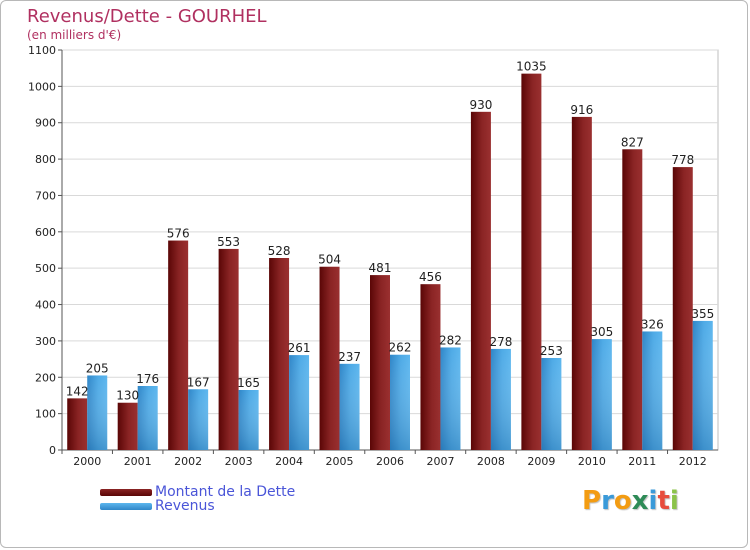  Describe the element at coordinates (239, 461) in the screenshot. I see `x-tick-label: 2003` at that location.